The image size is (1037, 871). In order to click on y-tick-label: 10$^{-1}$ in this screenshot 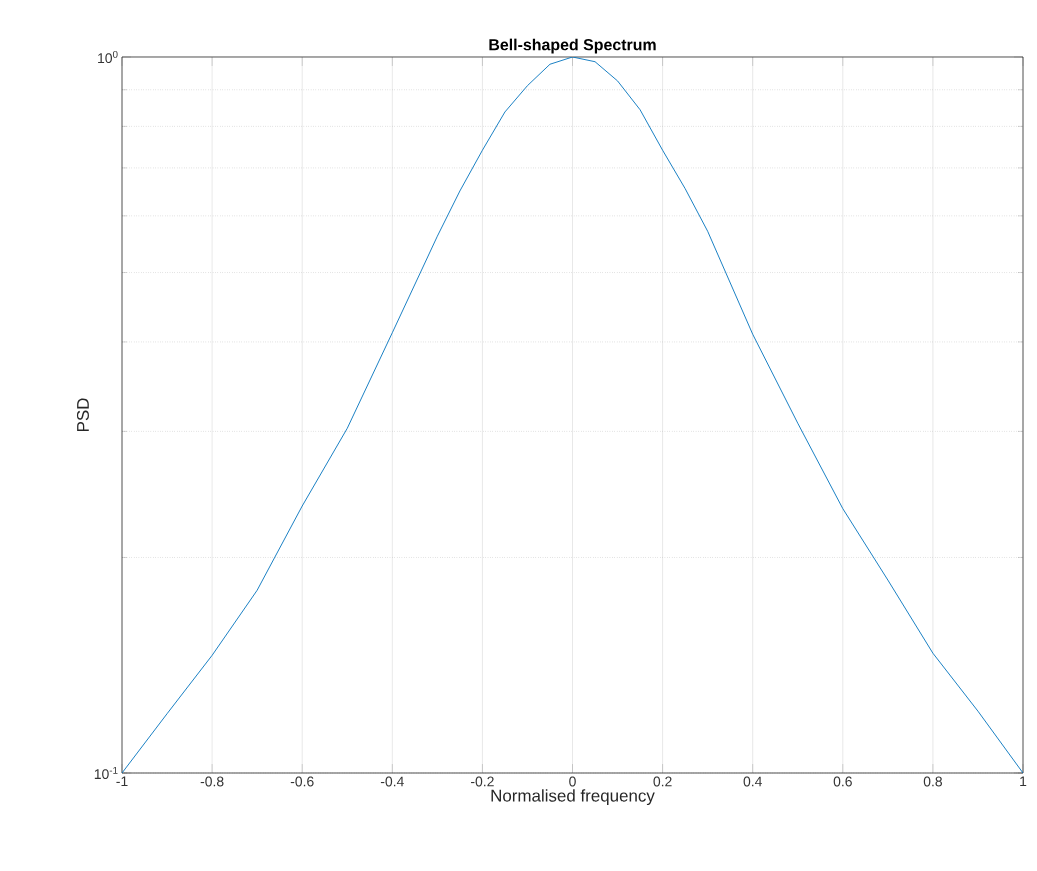, I will do `click(106, 773)`.